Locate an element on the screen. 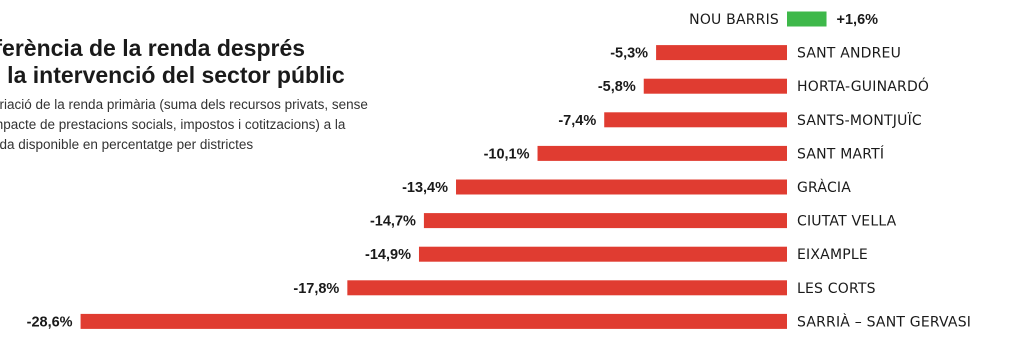  category-label: SANT MARTÍ is located at coordinates (840, 153).